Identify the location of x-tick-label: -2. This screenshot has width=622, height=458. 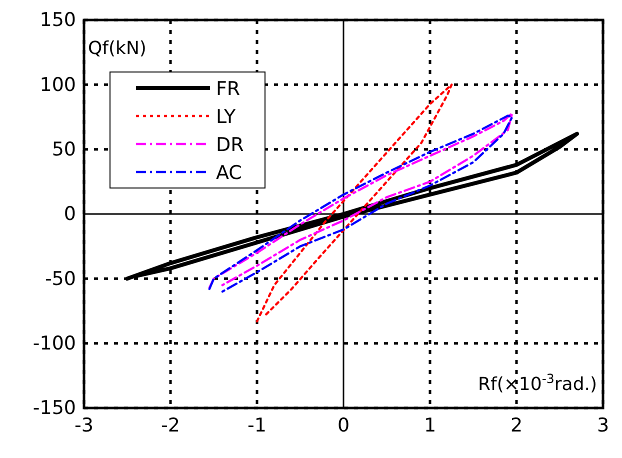
(170, 425).